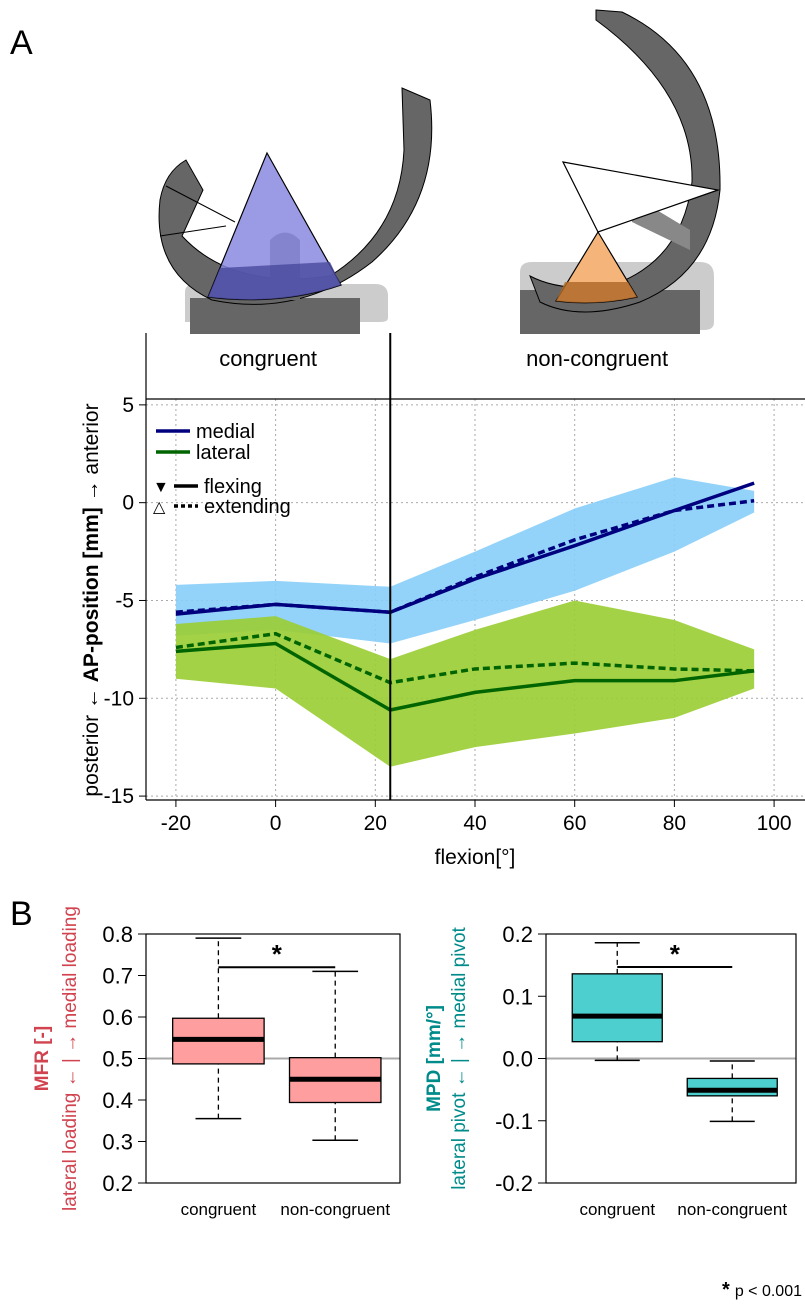 This screenshot has width=805, height=1304. I want to click on footnote: * p < 0.001, so click(762, 1290).